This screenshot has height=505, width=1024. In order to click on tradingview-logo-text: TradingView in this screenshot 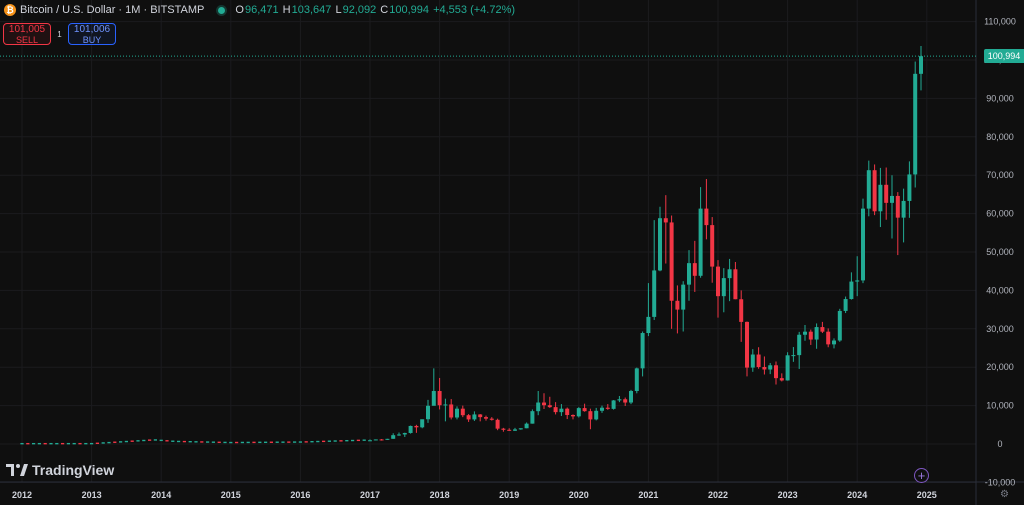, I will do `click(73, 470)`.